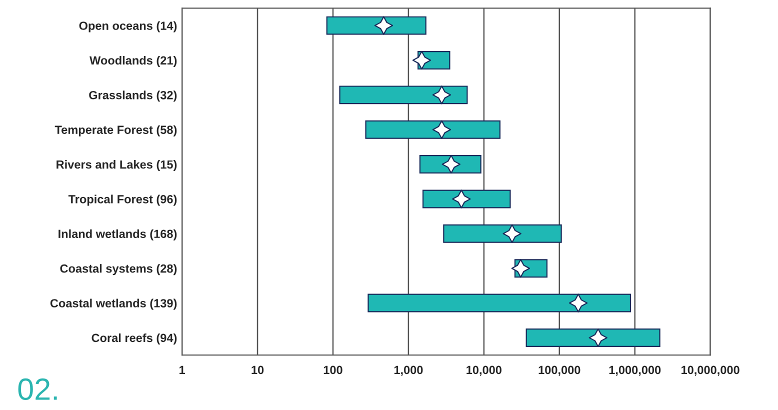  Describe the element at coordinates (258, 370) in the screenshot. I see `x-tick-label: 10` at that location.